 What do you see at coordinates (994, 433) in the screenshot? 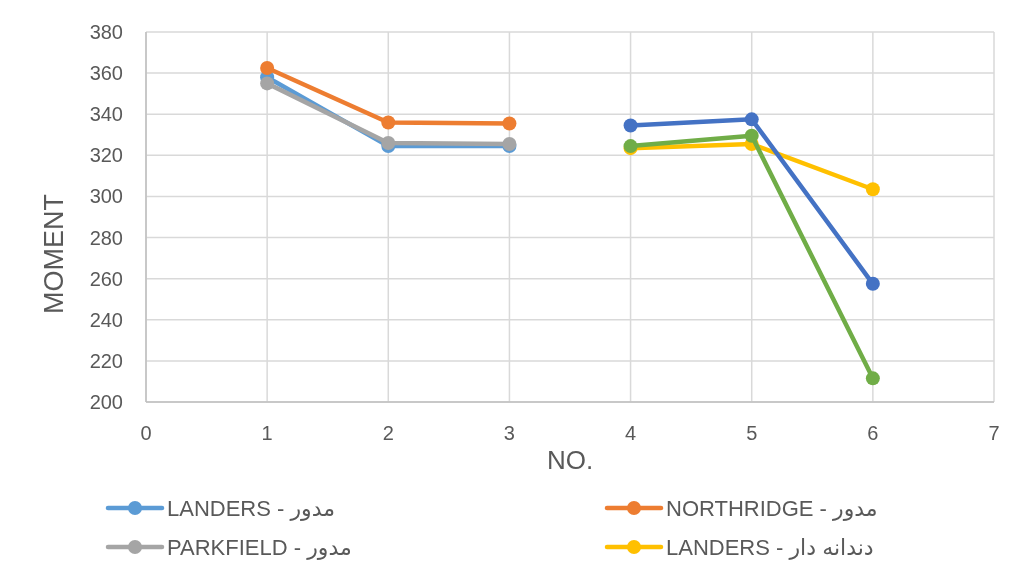
I see `x-tick-label: 7` at bounding box center [994, 433].